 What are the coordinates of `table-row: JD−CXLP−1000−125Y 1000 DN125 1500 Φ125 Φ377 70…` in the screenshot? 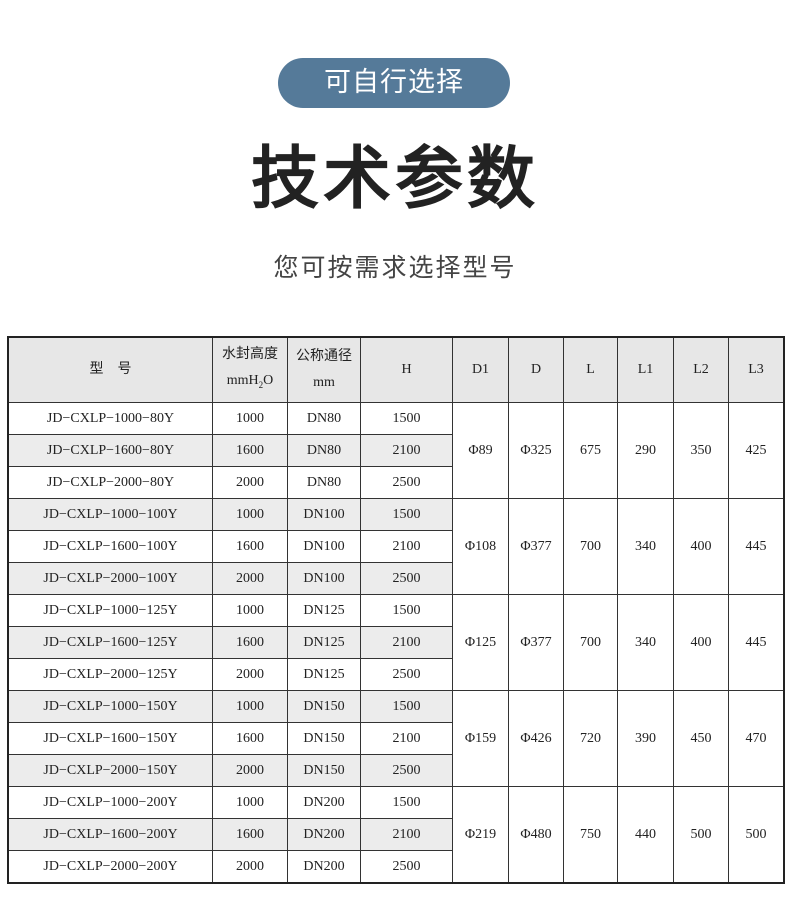 It's located at (396, 642).